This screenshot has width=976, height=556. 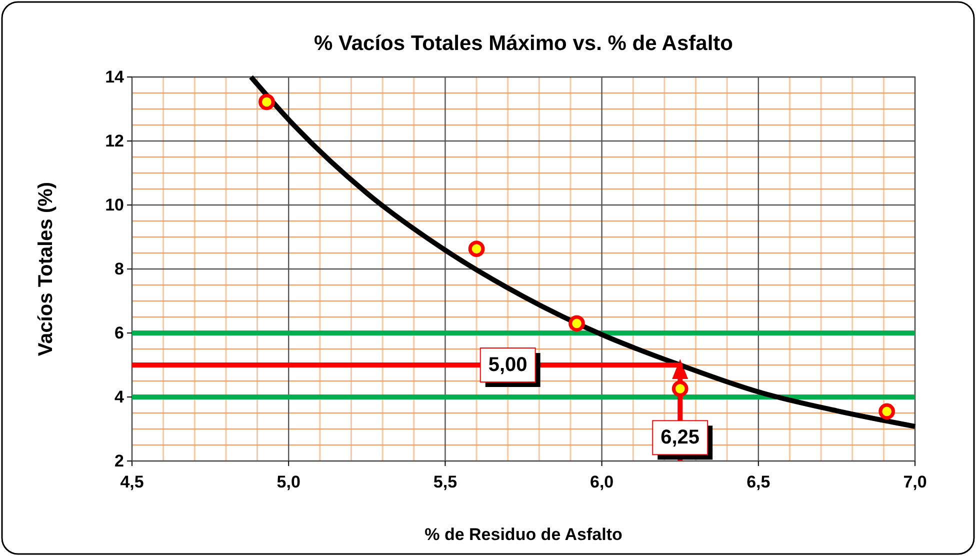 What do you see at coordinates (288, 482) in the screenshot?
I see `x-tick-label: 5,0` at bounding box center [288, 482].